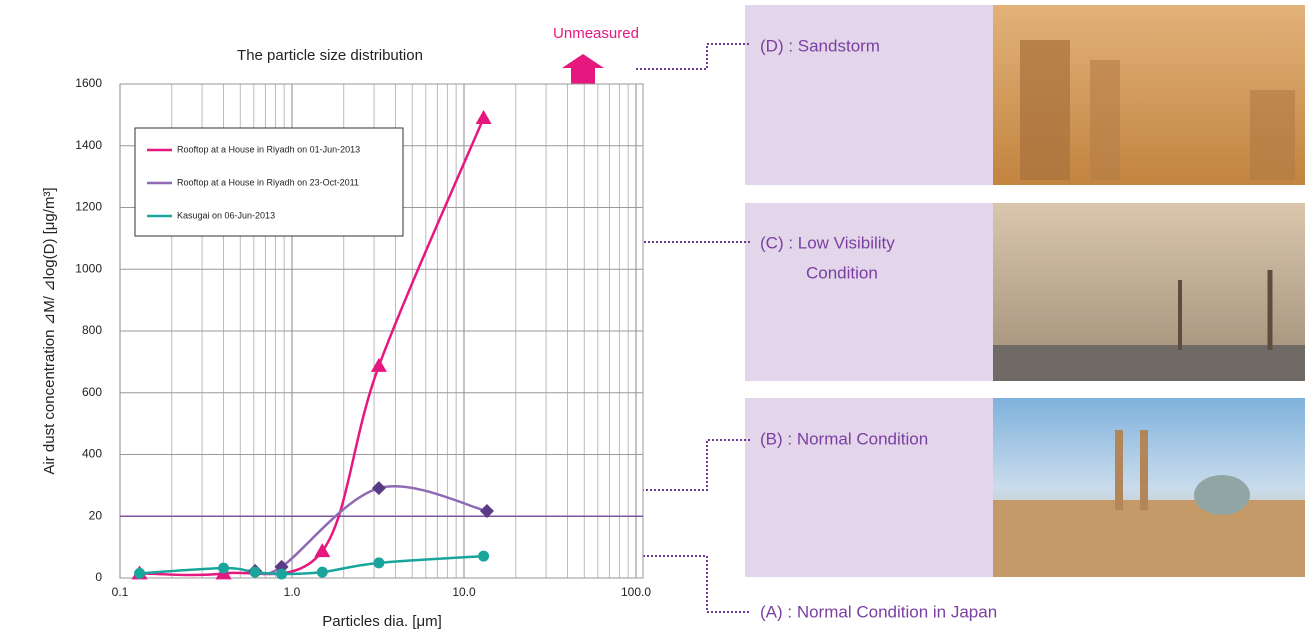  What do you see at coordinates (88, 145) in the screenshot?
I see `y-tick-label: 1400` at bounding box center [88, 145].